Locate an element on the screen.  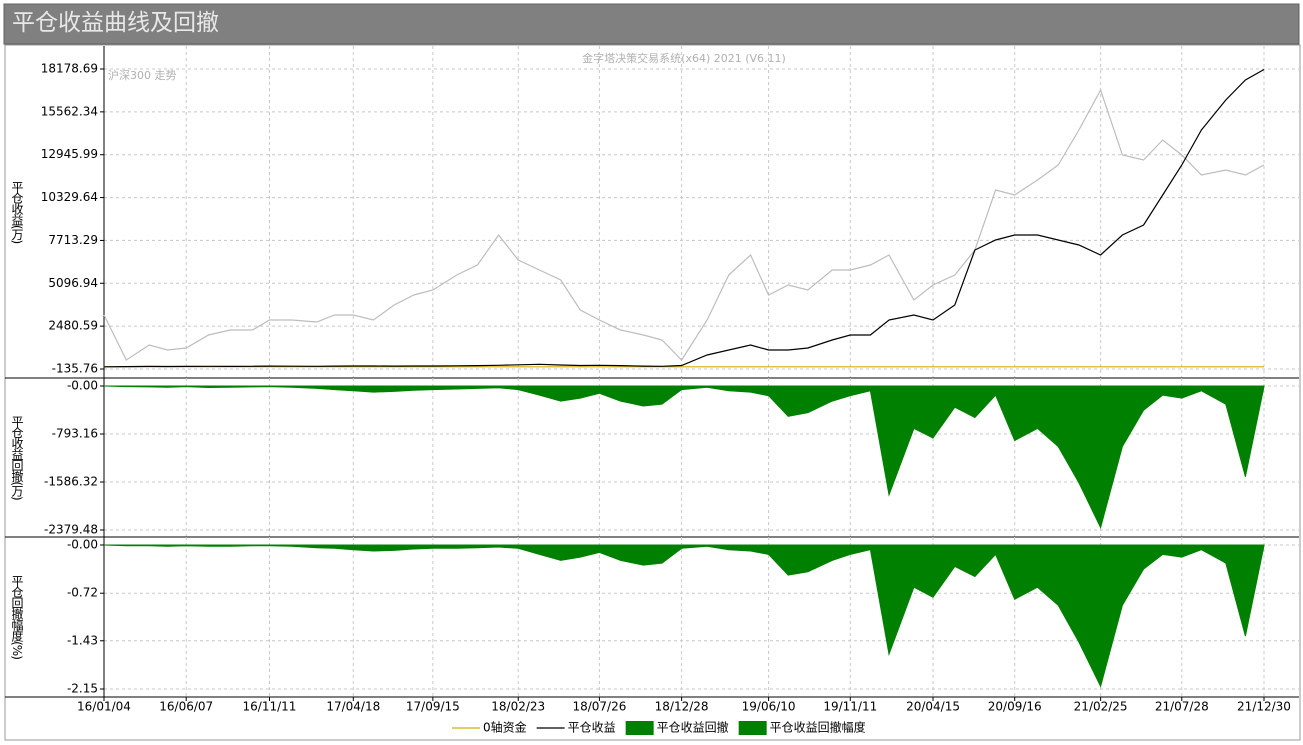
x-tick-label: 18/12/28 is located at coordinates (682, 707).